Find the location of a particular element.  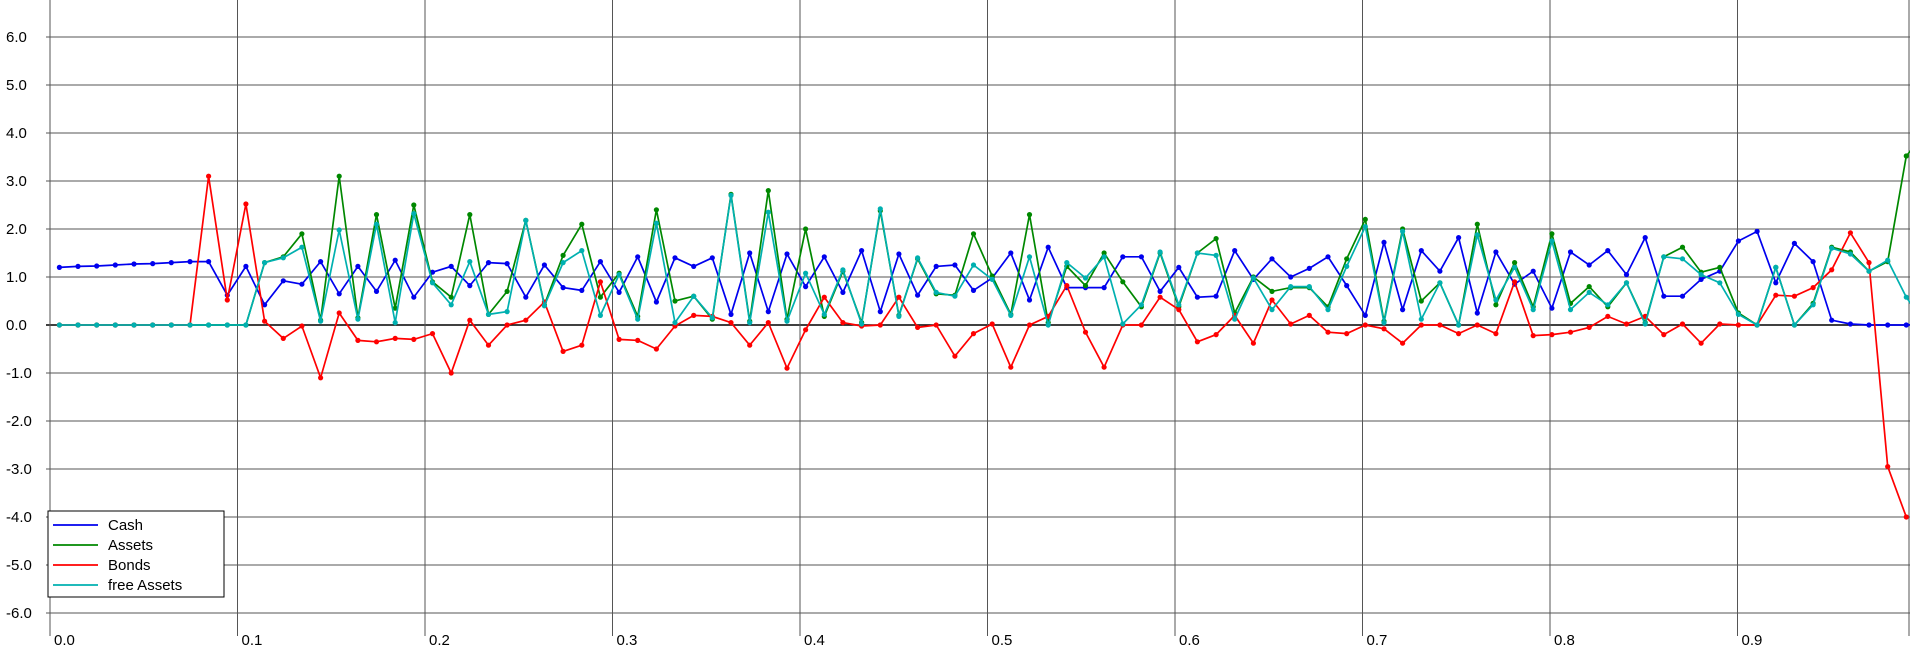

x-tick-label: 0.3 is located at coordinates (627, 640).